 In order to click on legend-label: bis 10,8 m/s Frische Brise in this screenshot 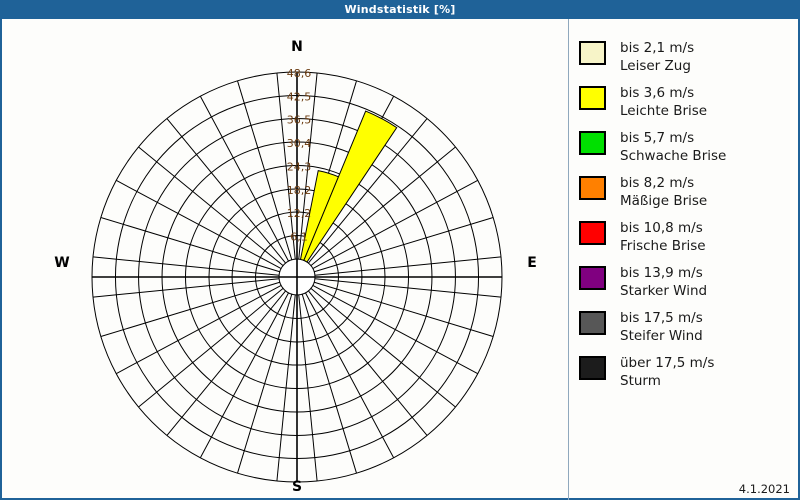, I will do `click(663, 237)`.